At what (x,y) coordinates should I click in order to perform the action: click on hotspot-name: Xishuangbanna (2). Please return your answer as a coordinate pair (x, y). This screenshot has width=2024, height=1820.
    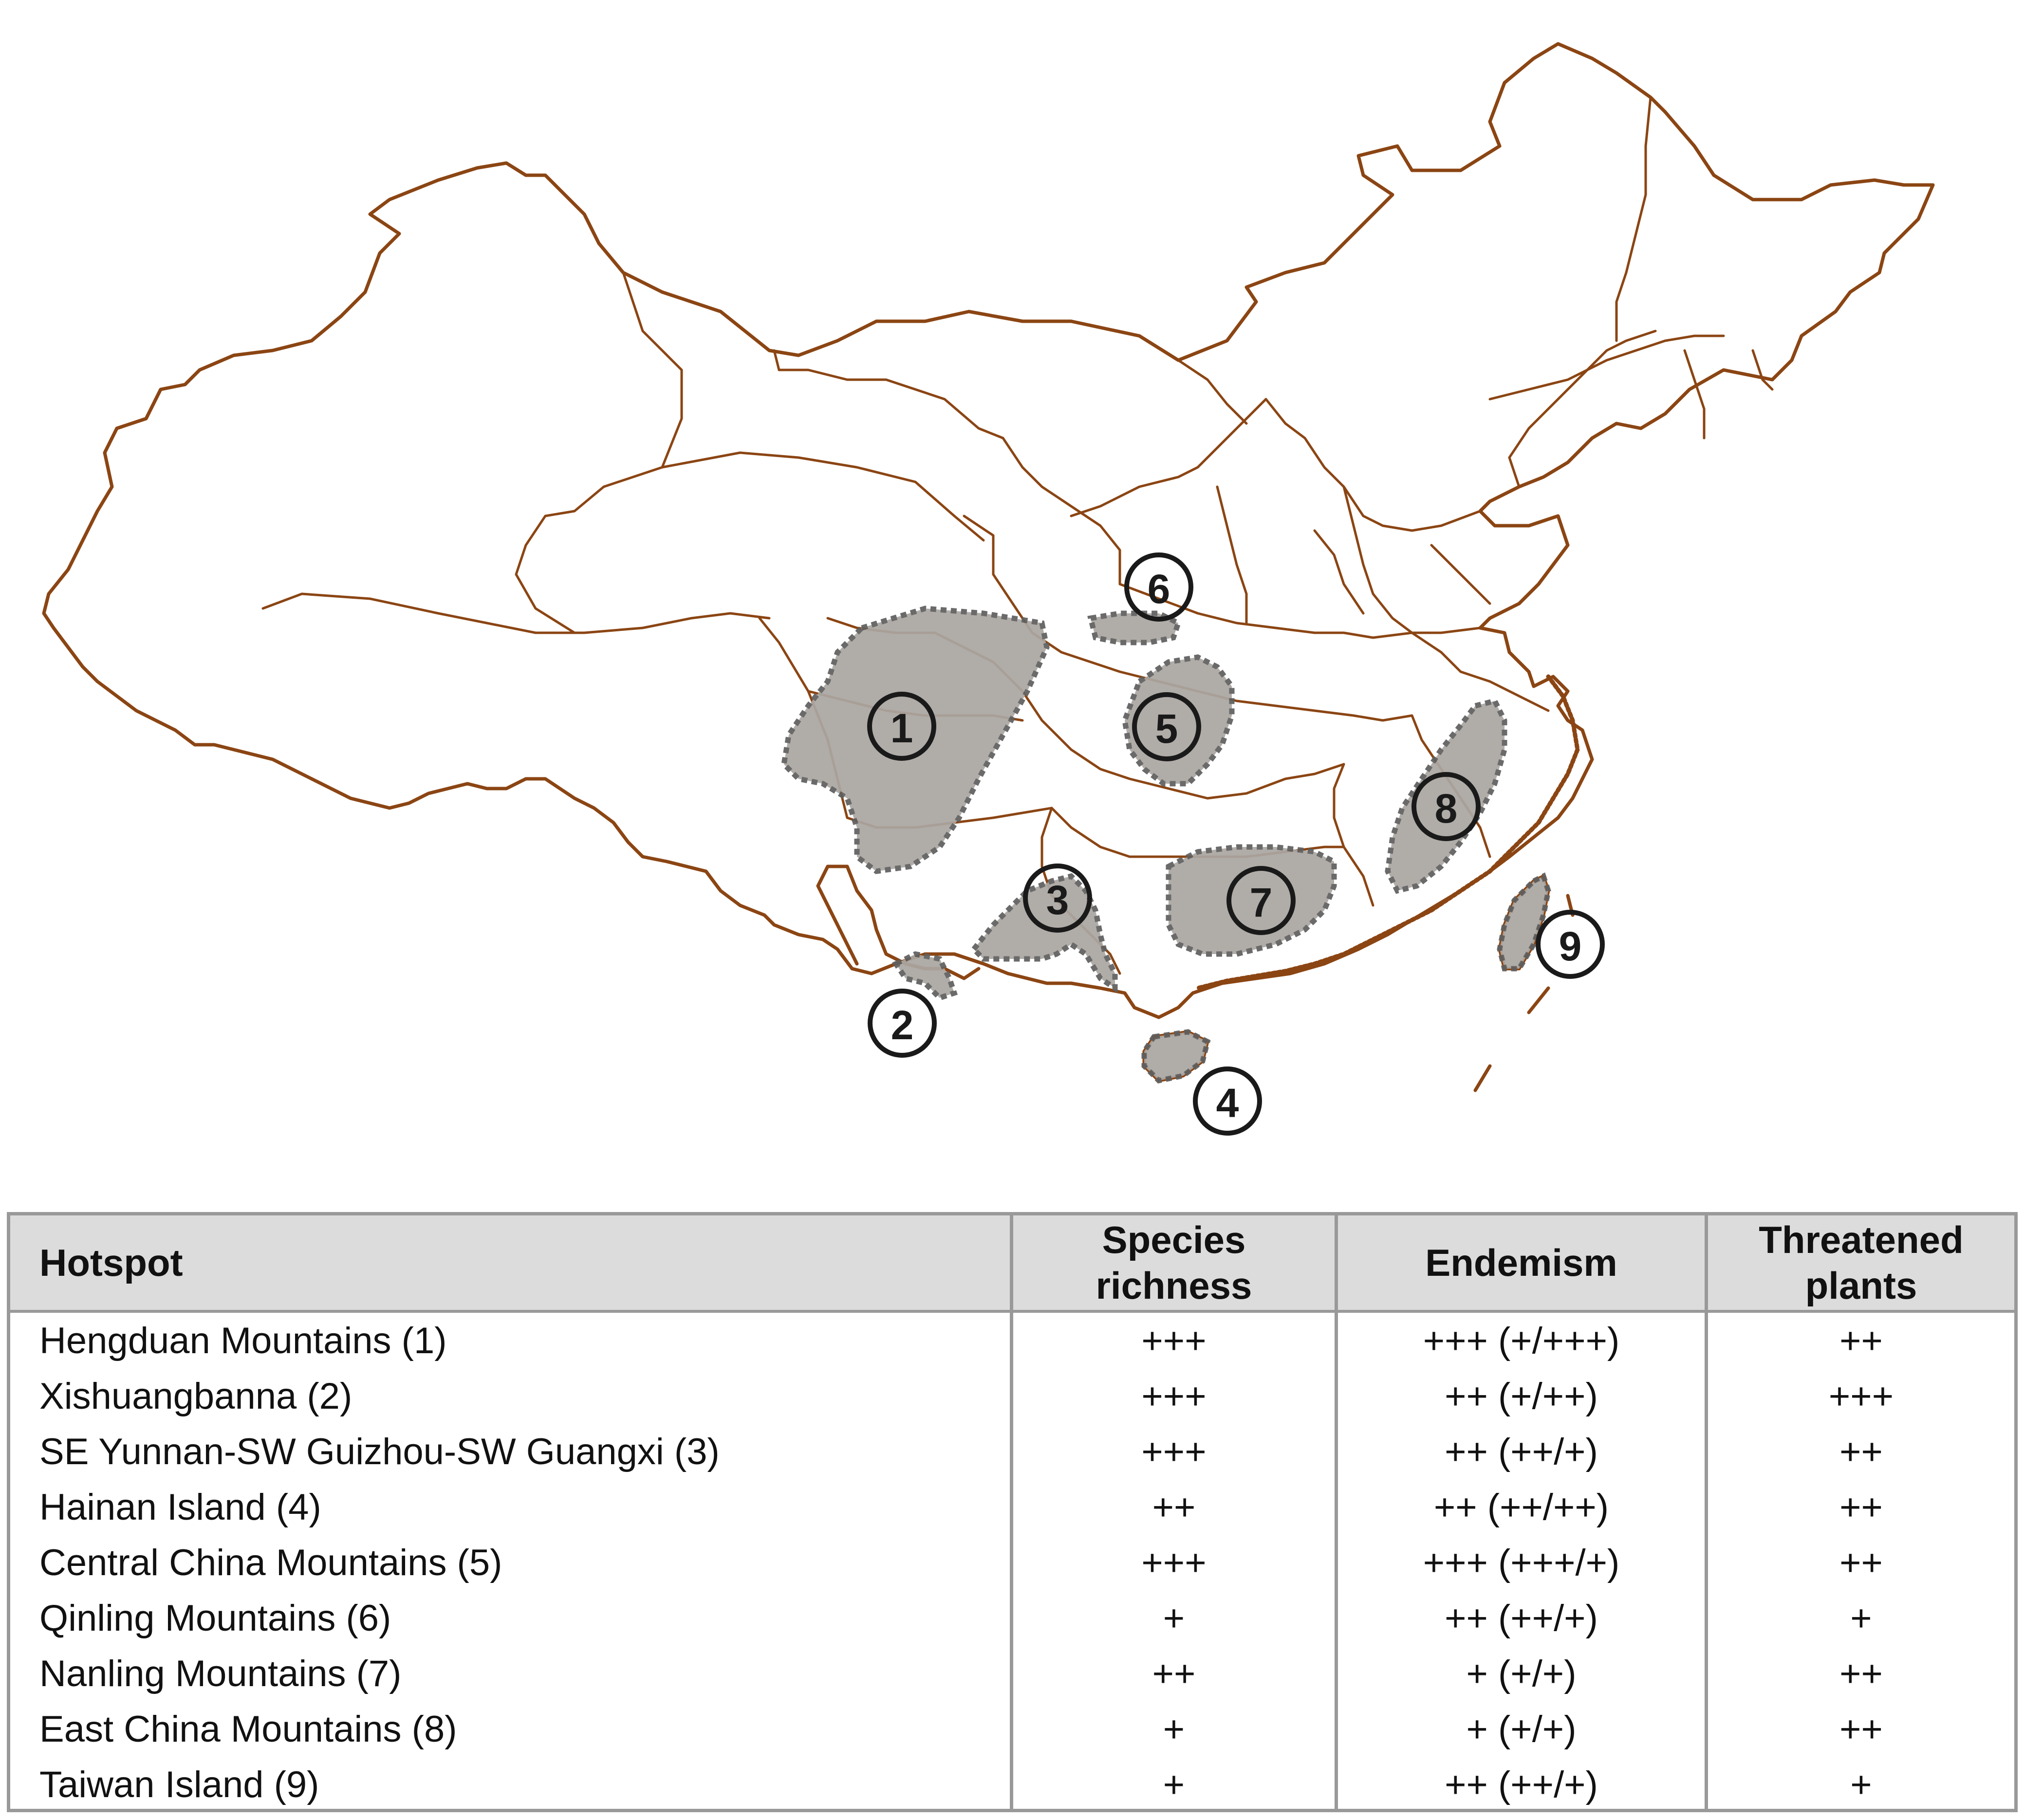
    Looking at the image, I should click on (196, 1396).